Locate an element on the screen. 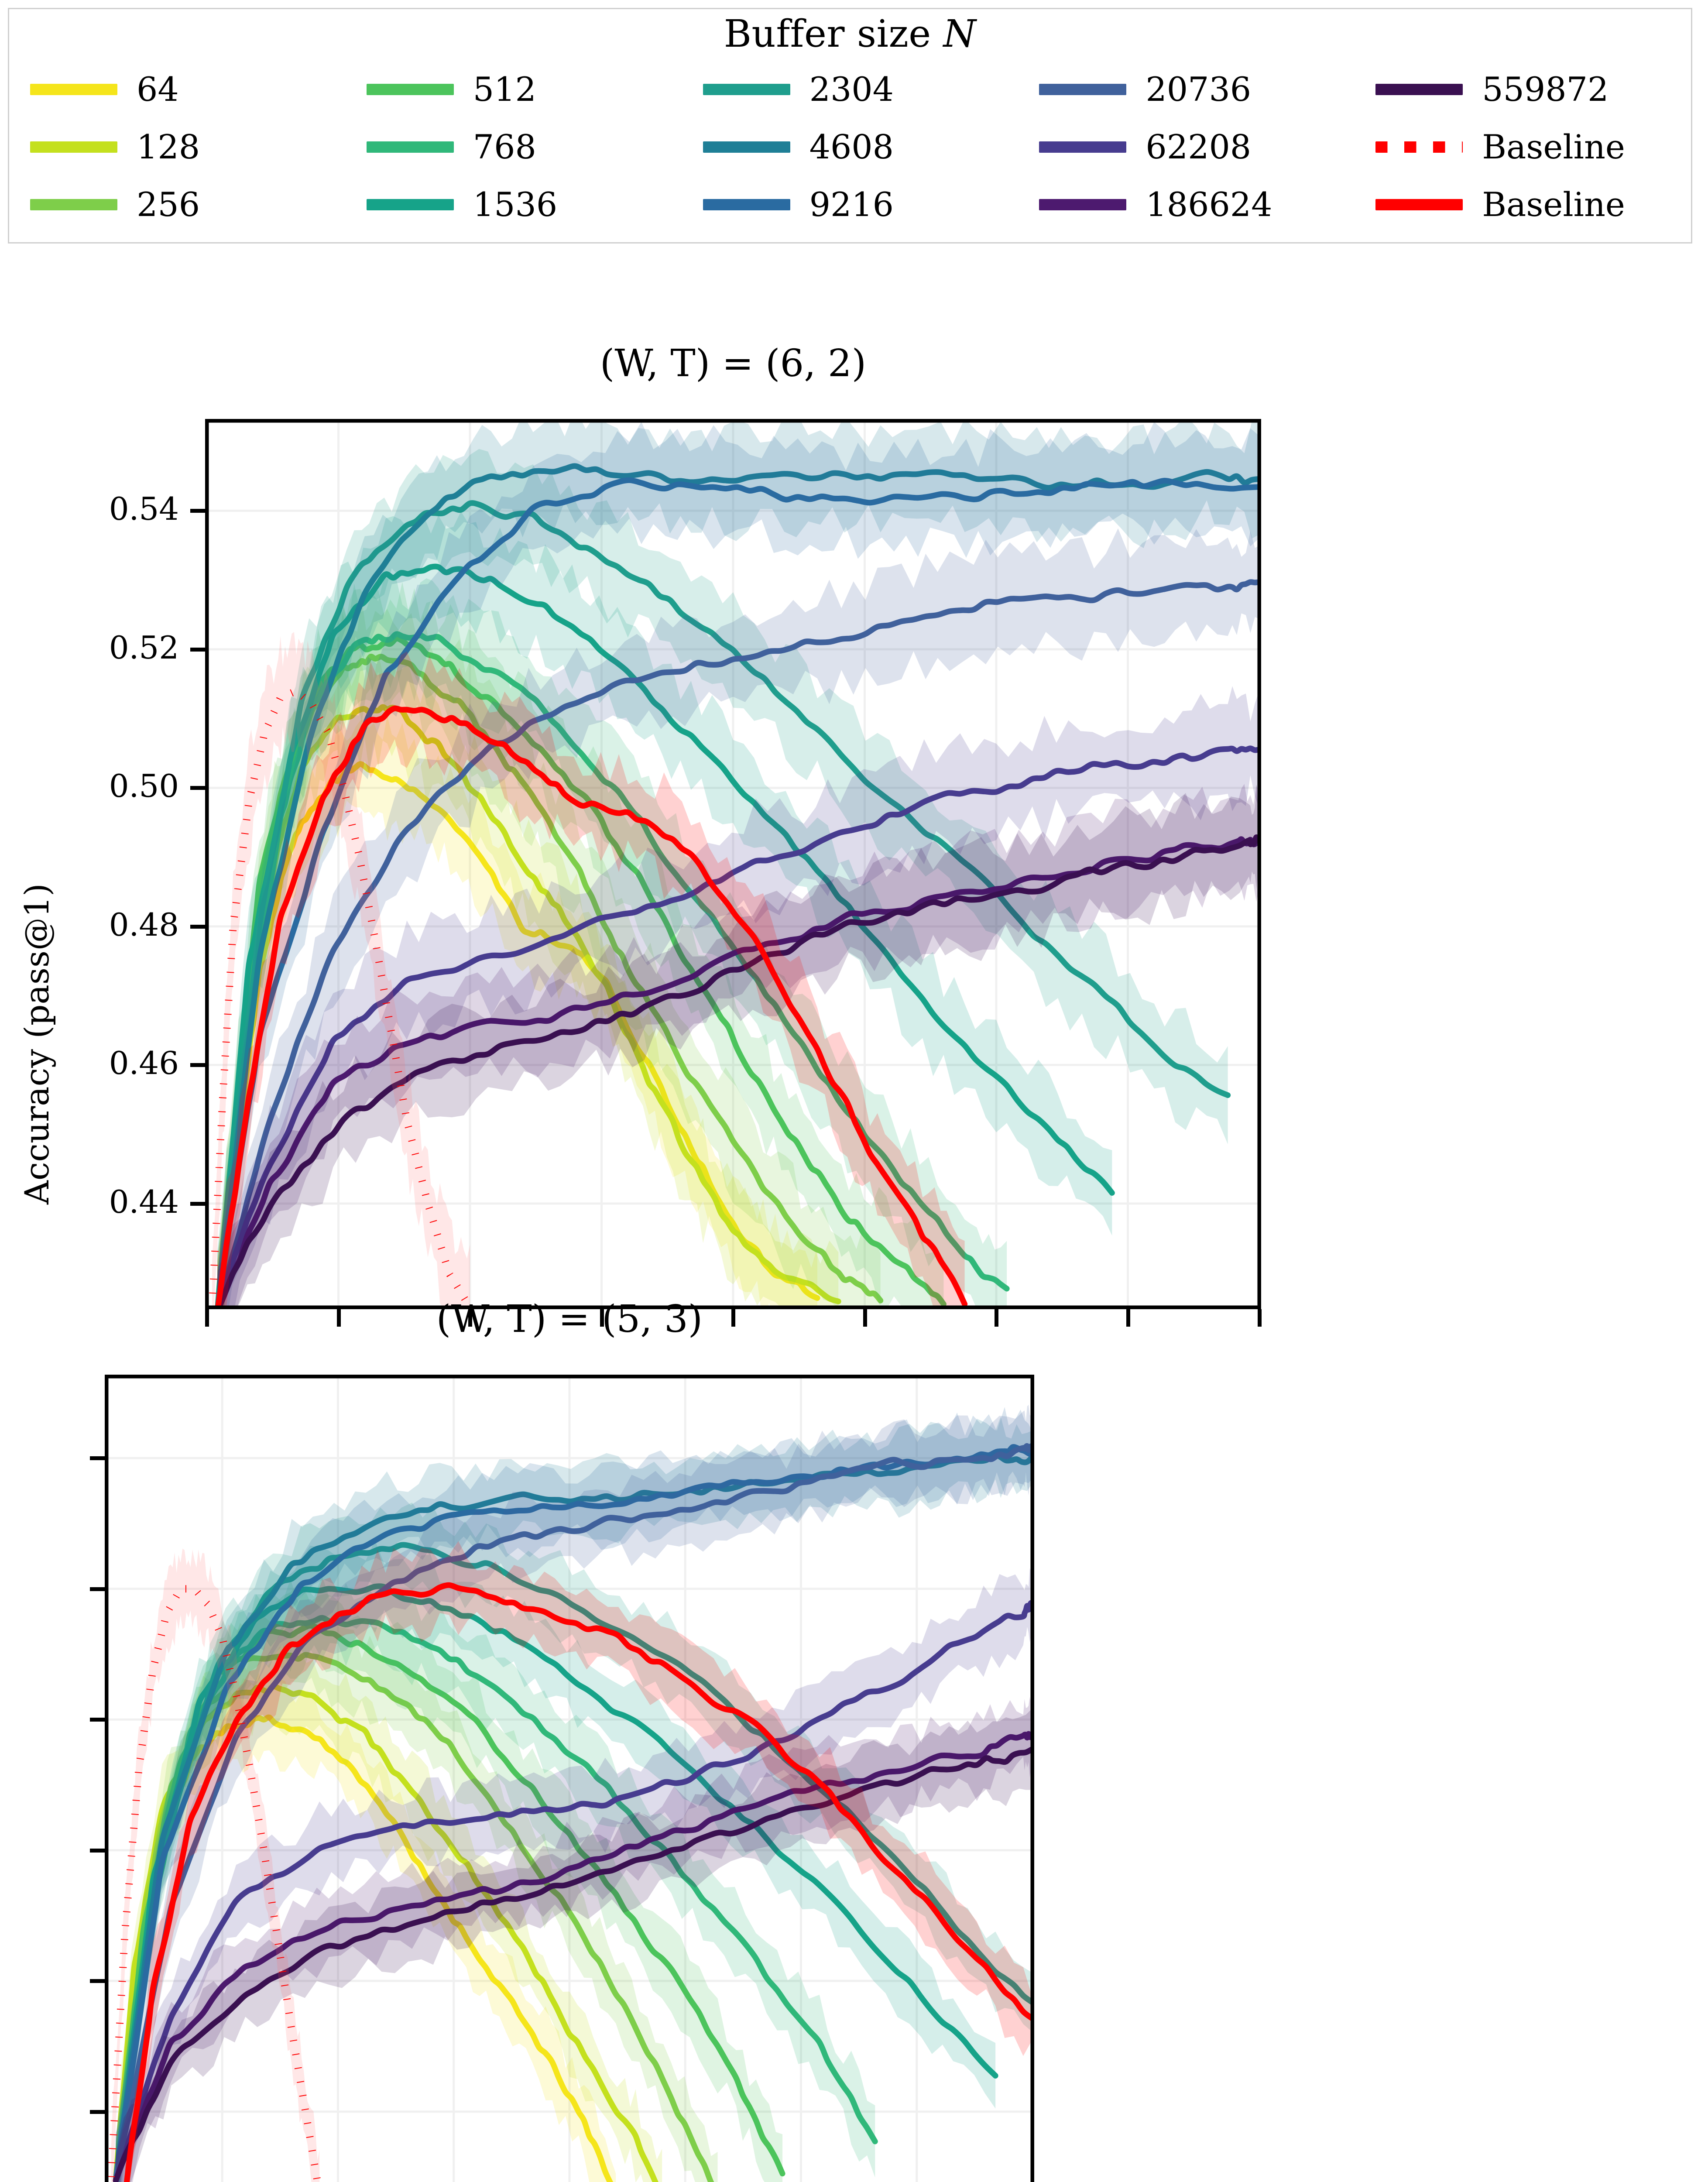 The image size is (1708, 2182). legend-item-2304: 2304 is located at coordinates (850, 89).